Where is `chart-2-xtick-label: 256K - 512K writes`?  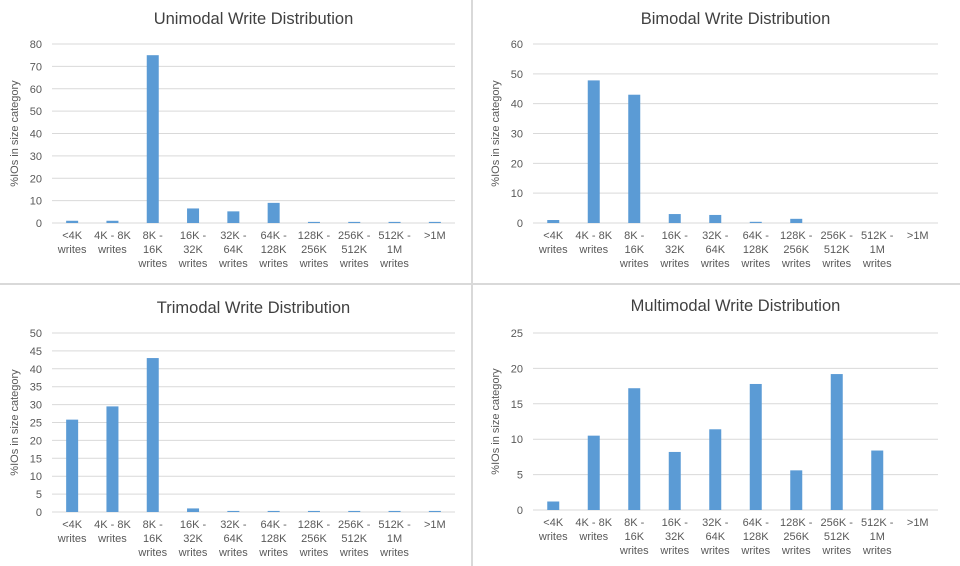
chart-2-xtick-label: 256K - 512K writes is located at coordinates (837, 250).